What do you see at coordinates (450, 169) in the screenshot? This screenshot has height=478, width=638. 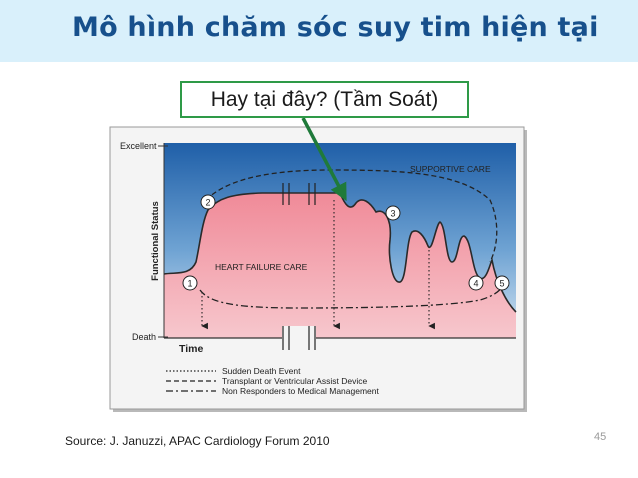 I see `supportive-care-label: SUPPORTIVE CARE` at bounding box center [450, 169].